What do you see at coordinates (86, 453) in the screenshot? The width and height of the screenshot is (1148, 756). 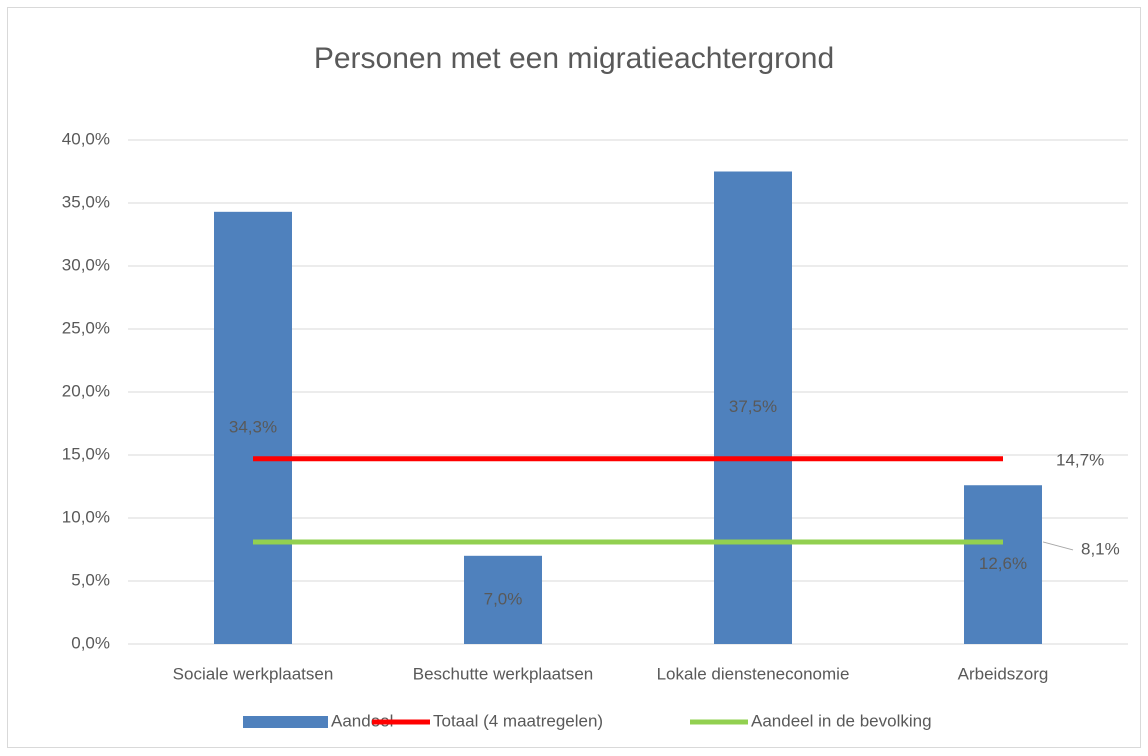 I see `y-tick-label: 15,0%` at bounding box center [86, 453].